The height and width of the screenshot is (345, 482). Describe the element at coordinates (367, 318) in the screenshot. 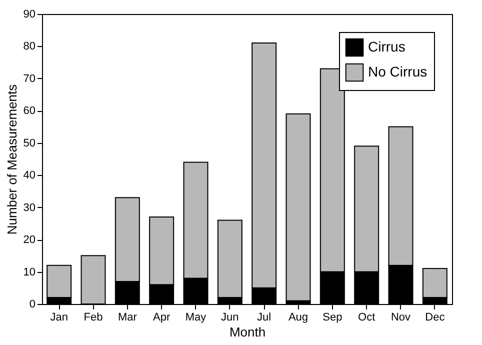

I see `x-tick-label: Oct` at that location.